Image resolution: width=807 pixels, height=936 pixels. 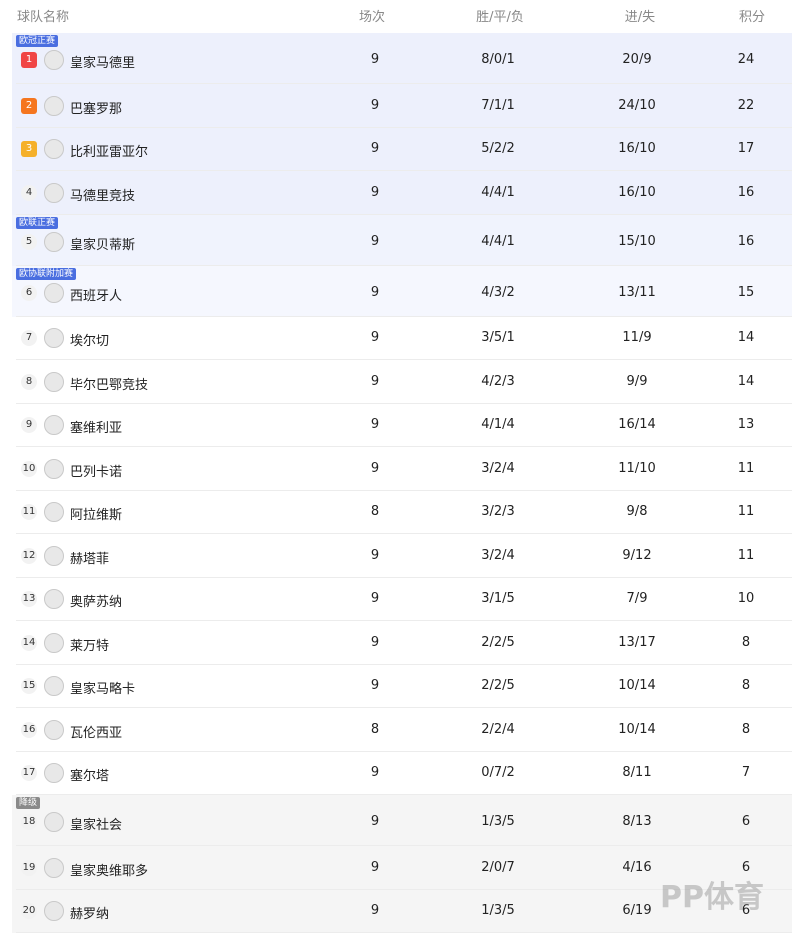 What do you see at coordinates (109, 385) in the screenshot?
I see `team-name: 毕尔巴鄂竞技` at bounding box center [109, 385].